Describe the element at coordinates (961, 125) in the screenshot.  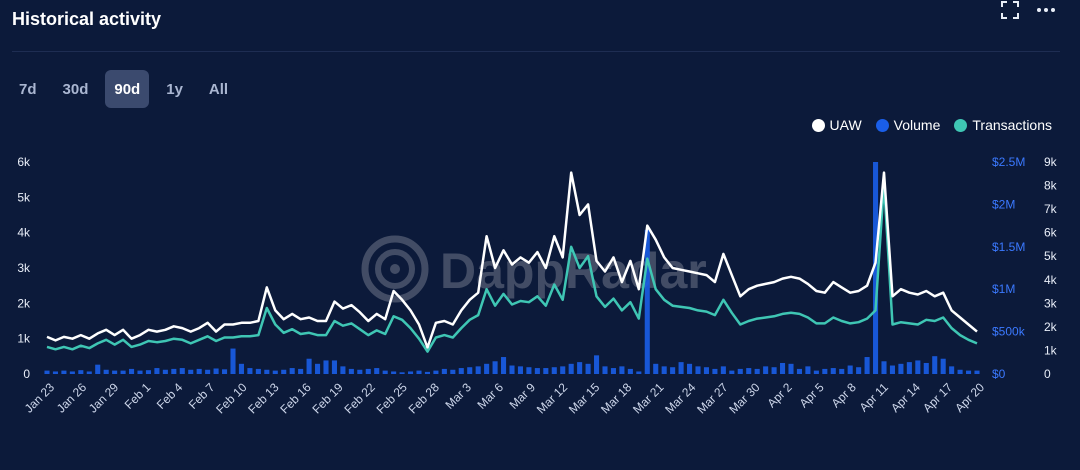
I see `legend-dot-transactions` at that location.